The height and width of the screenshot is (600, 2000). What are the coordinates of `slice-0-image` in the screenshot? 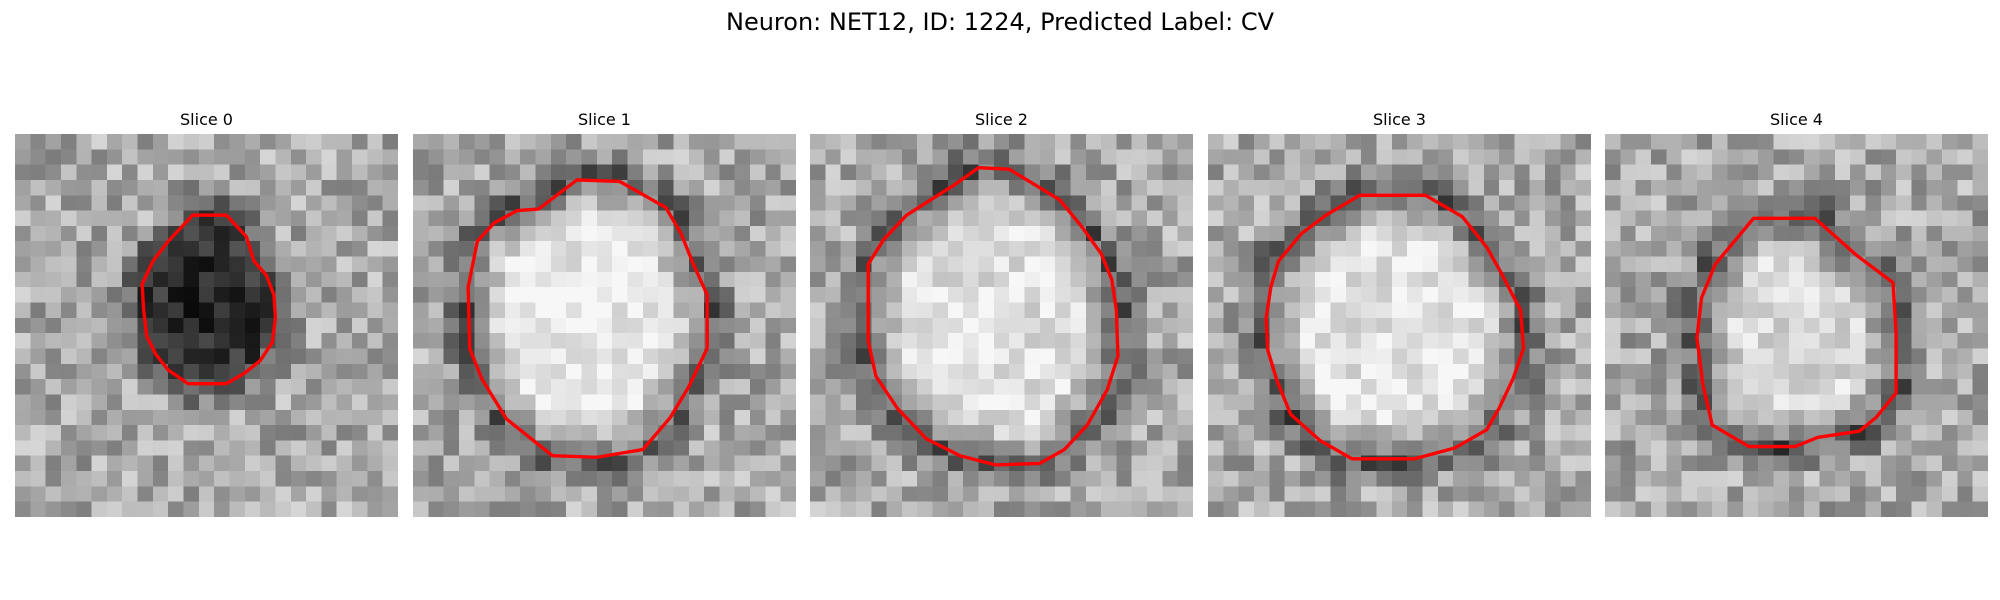 It's located at (206, 325).